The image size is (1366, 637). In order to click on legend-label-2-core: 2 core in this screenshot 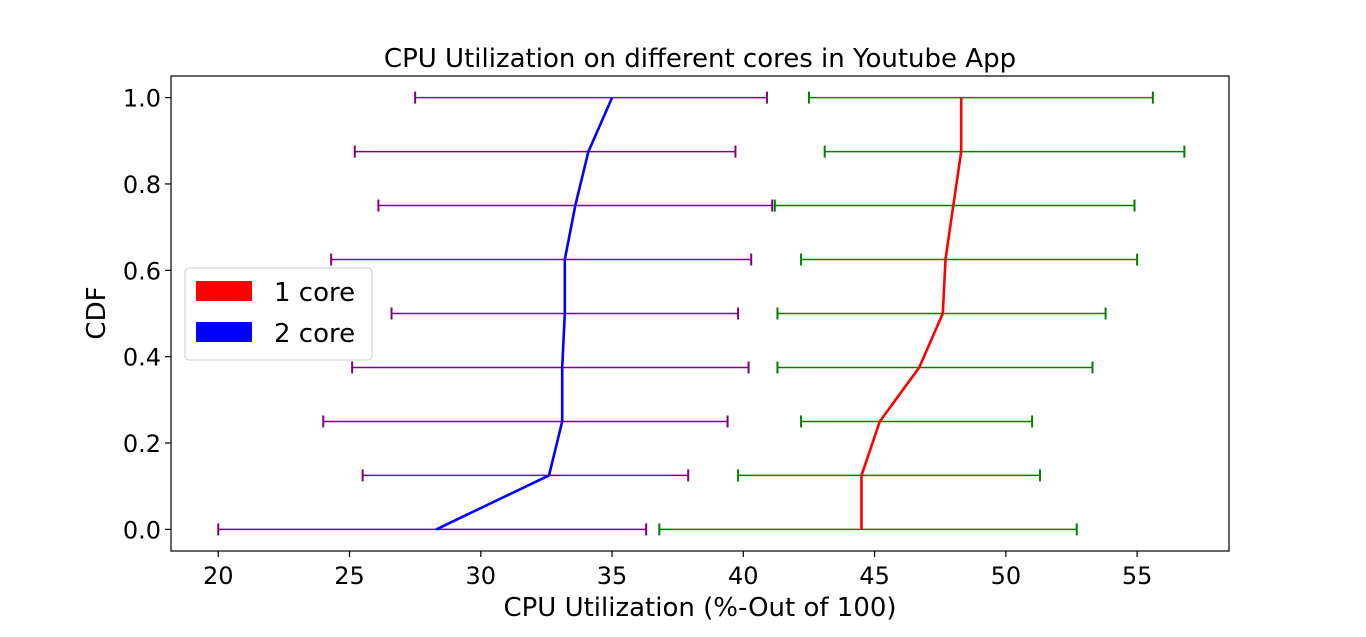, I will do `click(314, 334)`.